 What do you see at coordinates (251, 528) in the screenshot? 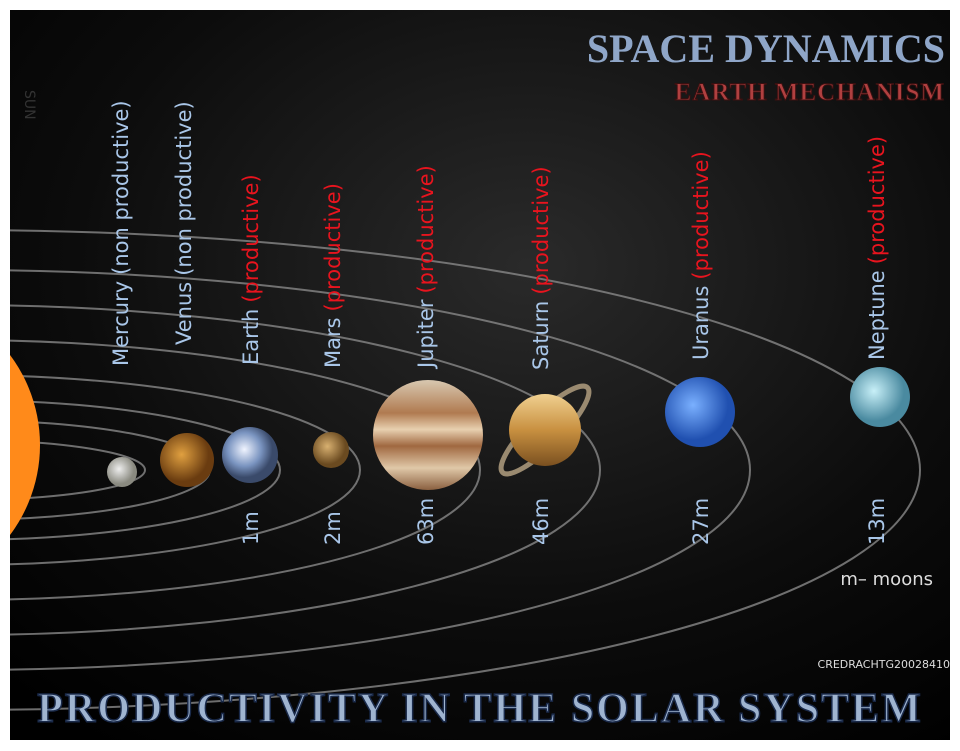
I see `moon-count: 1m` at bounding box center [251, 528].